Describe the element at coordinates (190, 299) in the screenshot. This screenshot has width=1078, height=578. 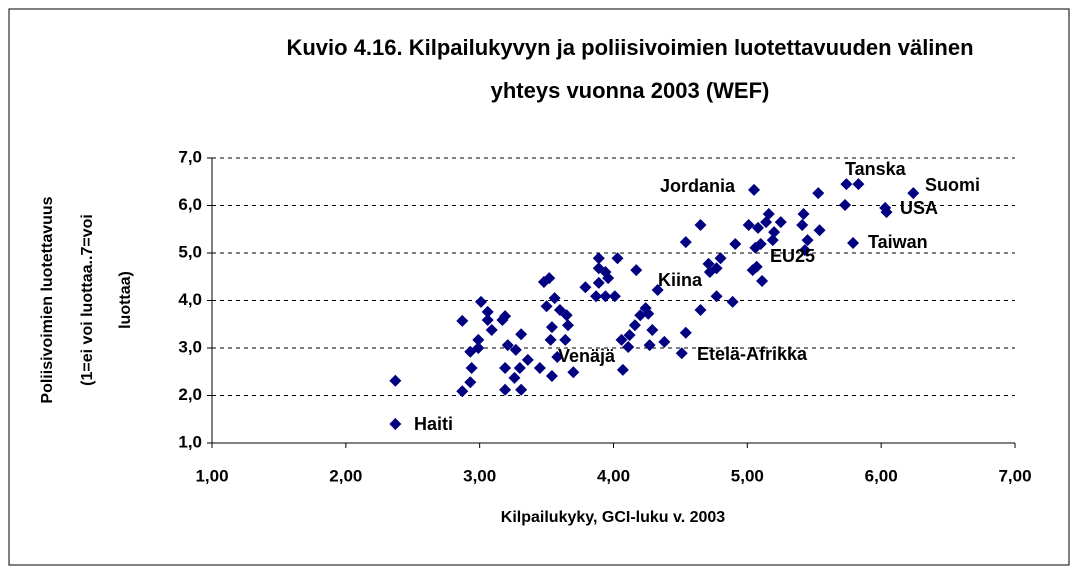
I see `y-tick-label: 4,0` at that location.